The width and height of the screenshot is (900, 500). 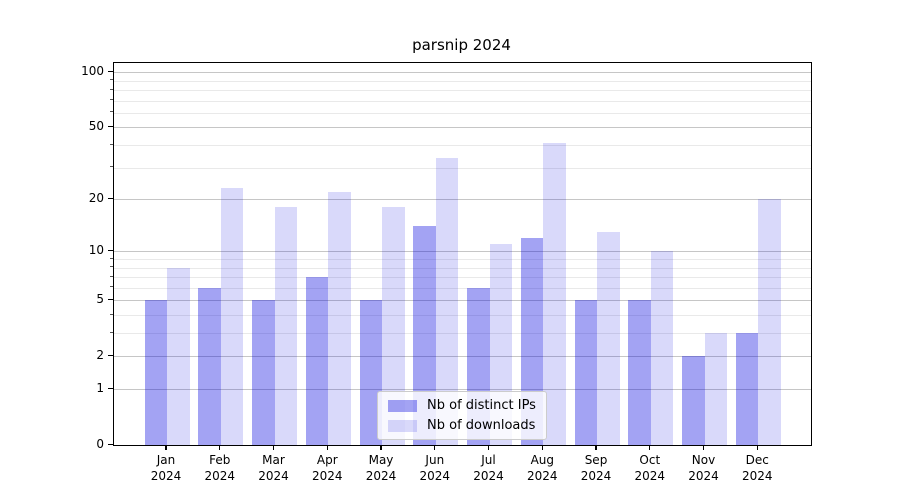 I want to click on x-tick-label-month: Jan, so click(x=166, y=460).